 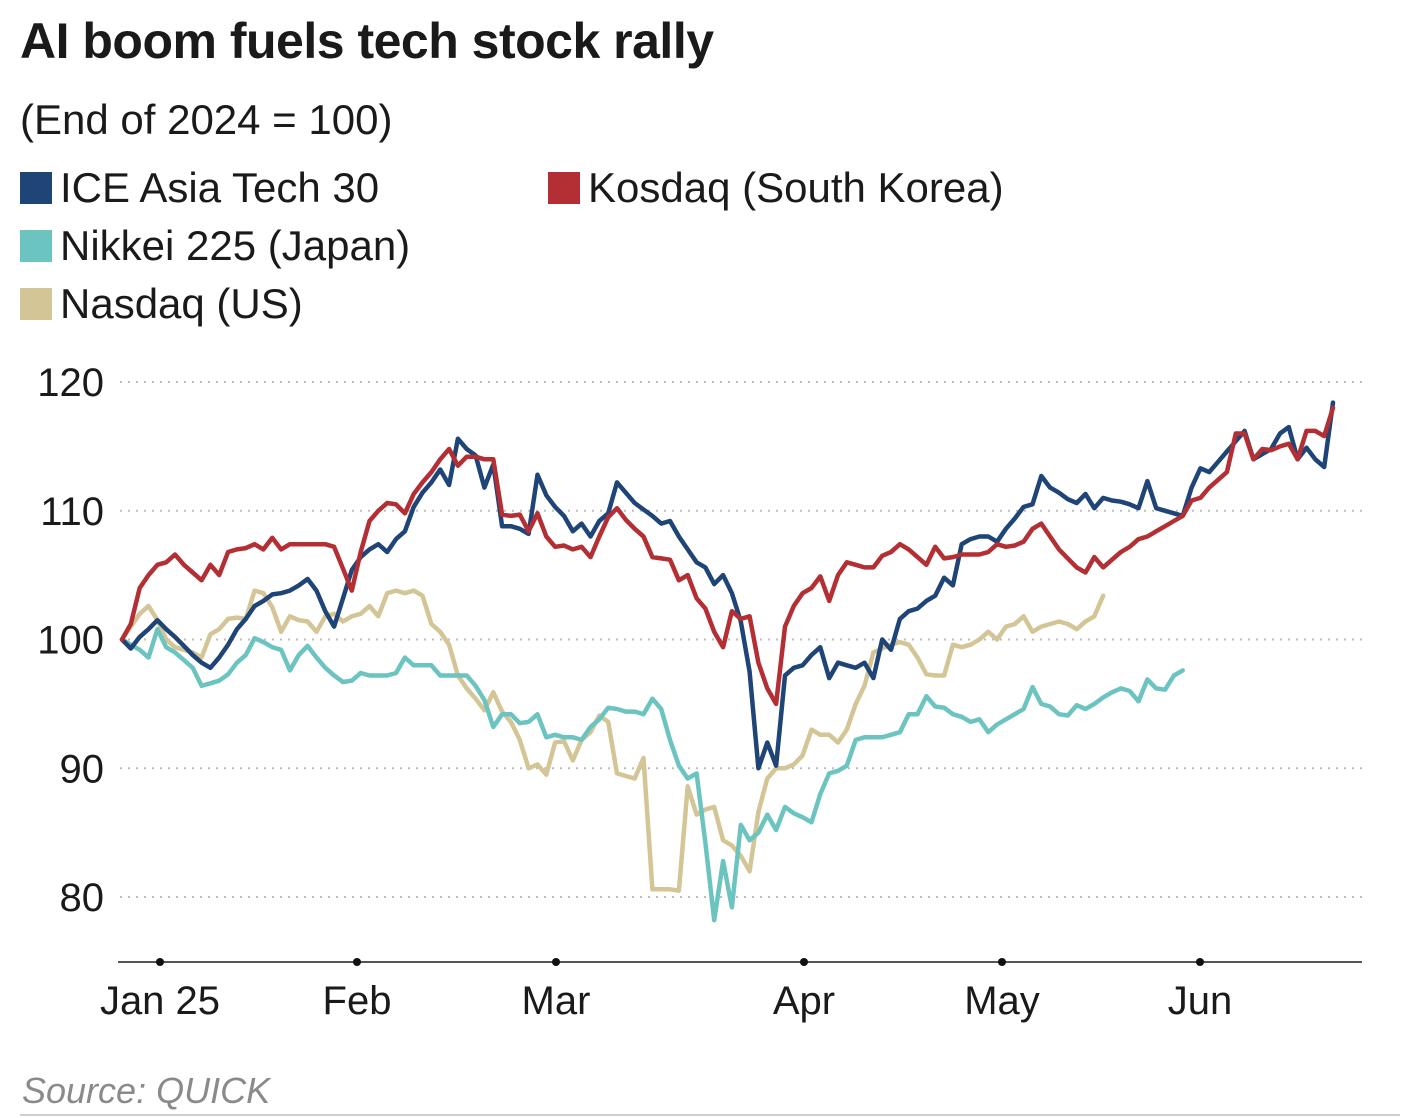 I want to click on x-tick-label-1: Feb, so click(x=357, y=1001).